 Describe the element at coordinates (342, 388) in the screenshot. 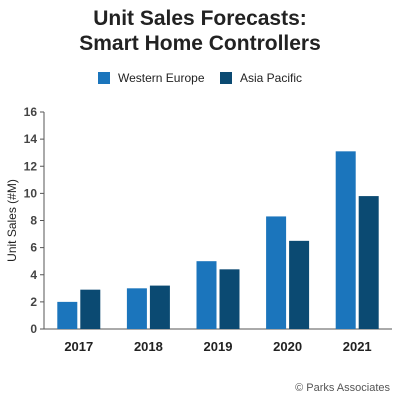

I see `copyright-credit: © Parks Associates` at that location.